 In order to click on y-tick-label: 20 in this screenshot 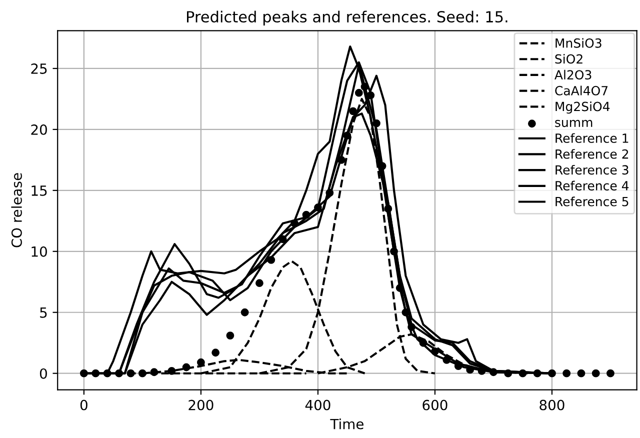, I will do `click(39, 129)`.